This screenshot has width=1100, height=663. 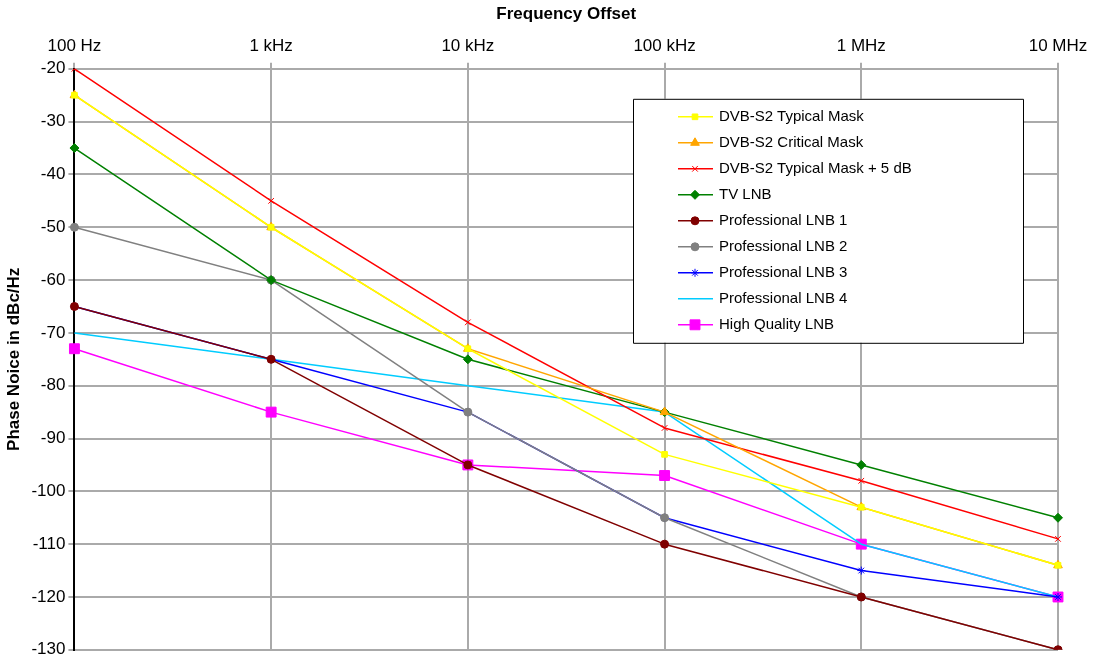 I want to click on legend-label: Professional LNB 1, so click(x=783, y=219).